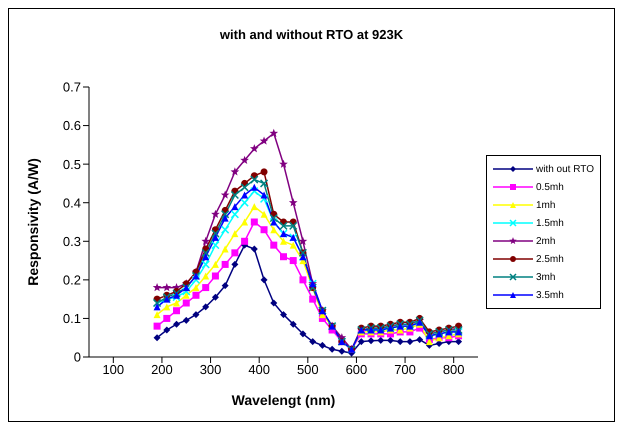  Describe the element at coordinates (357, 370) in the screenshot. I see `x-tick-label: 600` at that location.